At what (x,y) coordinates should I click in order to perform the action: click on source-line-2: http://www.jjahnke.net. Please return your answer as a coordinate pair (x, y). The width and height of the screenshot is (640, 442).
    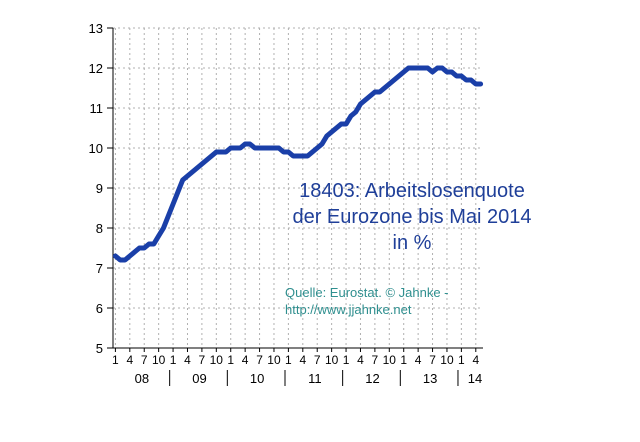
    Looking at the image, I should click on (348, 309).